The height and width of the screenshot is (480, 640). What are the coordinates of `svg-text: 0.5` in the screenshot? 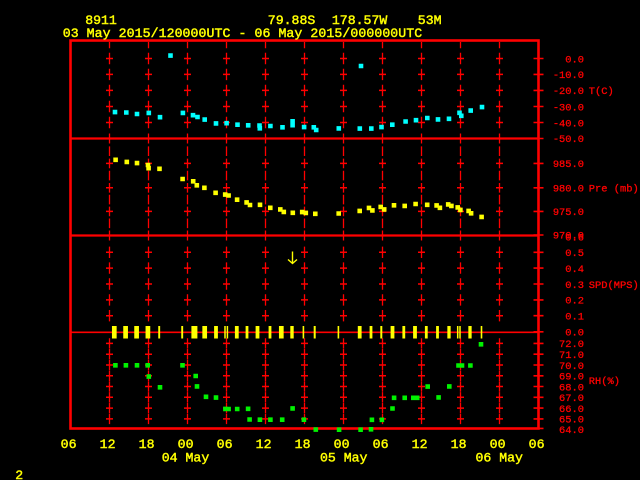 It's located at (574, 254).